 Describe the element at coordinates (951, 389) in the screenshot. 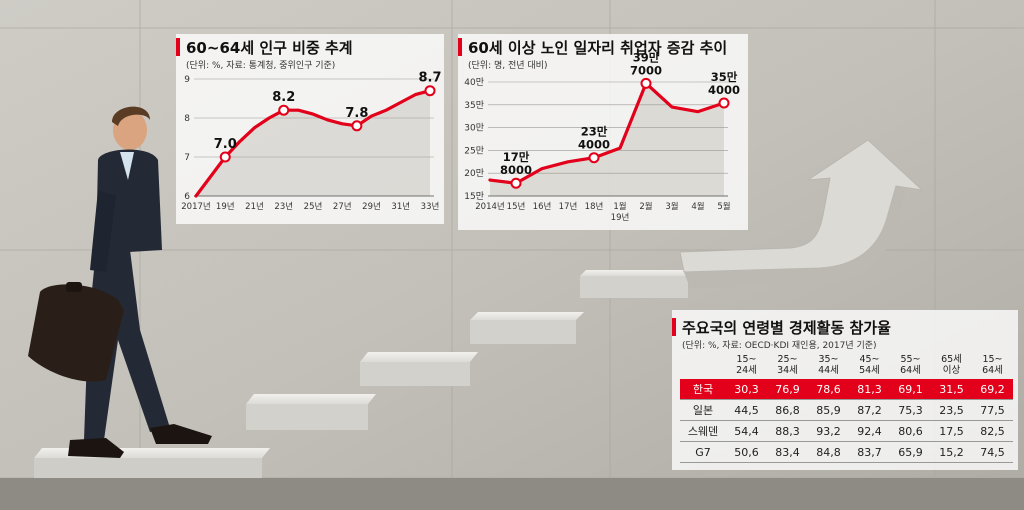

I see `table-cell: 31,5` at that location.